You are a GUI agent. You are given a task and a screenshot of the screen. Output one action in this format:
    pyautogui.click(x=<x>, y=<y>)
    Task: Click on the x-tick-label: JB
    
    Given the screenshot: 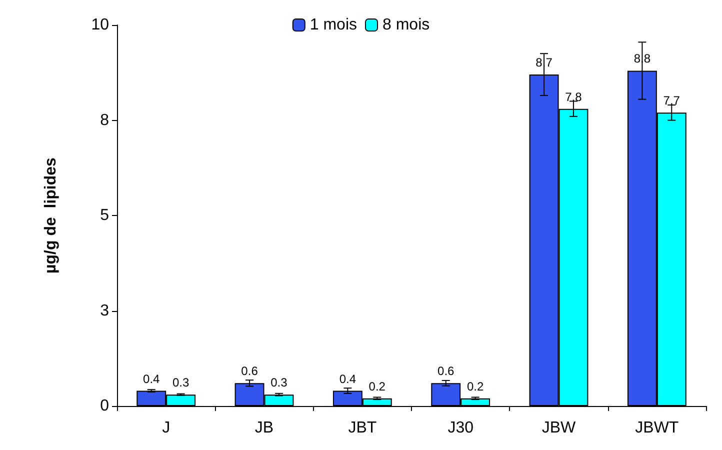 What is the action you would take?
    pyautogui.click(x=264, y=428)
    